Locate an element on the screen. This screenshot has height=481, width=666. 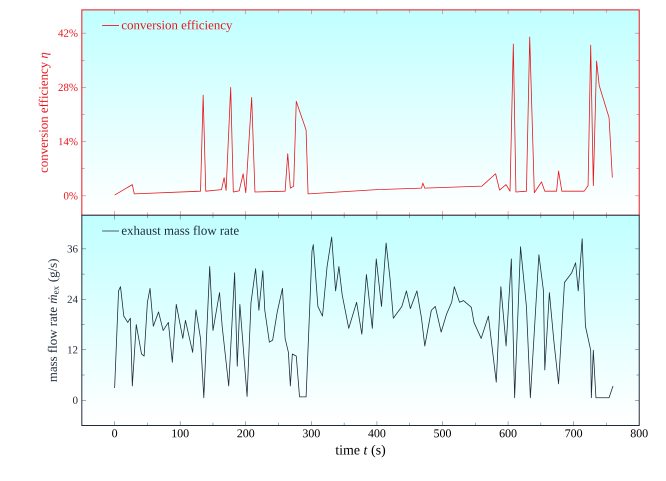
x-tick-label: 600 is located at coordinates (508, 433).